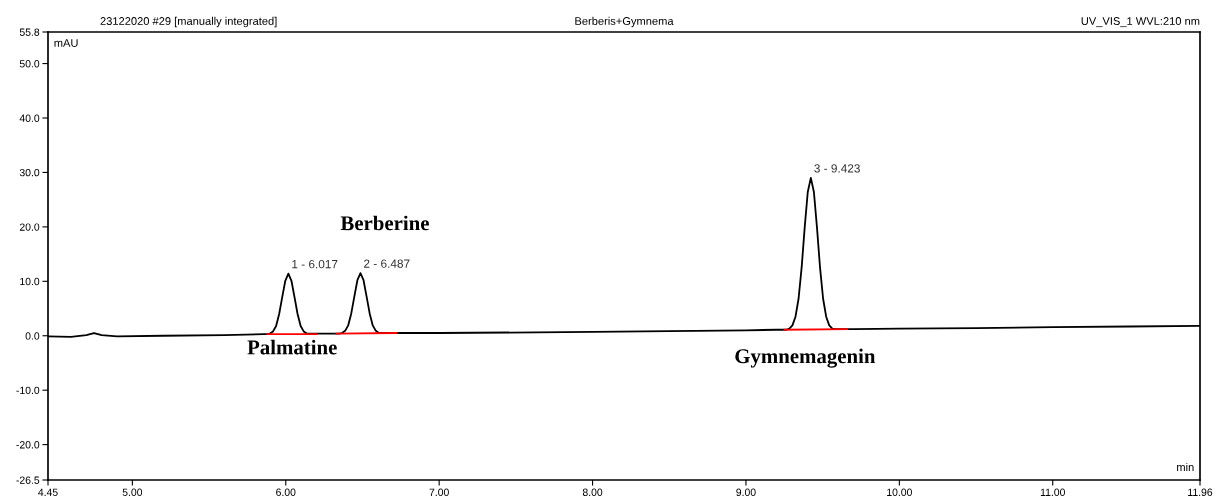 This screenshot has width=1220, height=503. Describe the element at coordinates (48, 492) in the screenshot. I see `x-tick-label: 4.45` at that location.